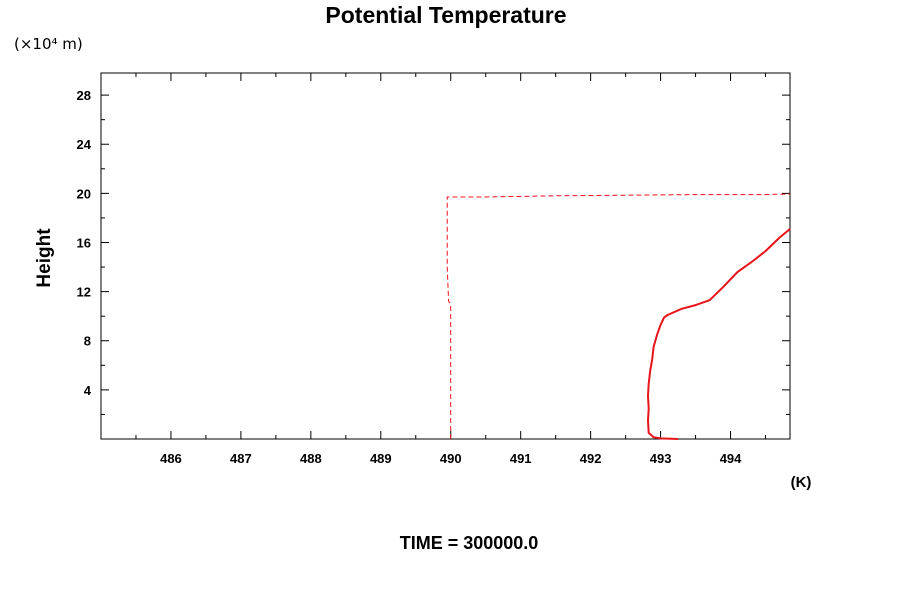 The width and height of the screenshot is (900, 600). What do you see at coordinates (84, 193) in the screenshot?
I see `y-tick-label: 20` at bounding box center [84, 193].